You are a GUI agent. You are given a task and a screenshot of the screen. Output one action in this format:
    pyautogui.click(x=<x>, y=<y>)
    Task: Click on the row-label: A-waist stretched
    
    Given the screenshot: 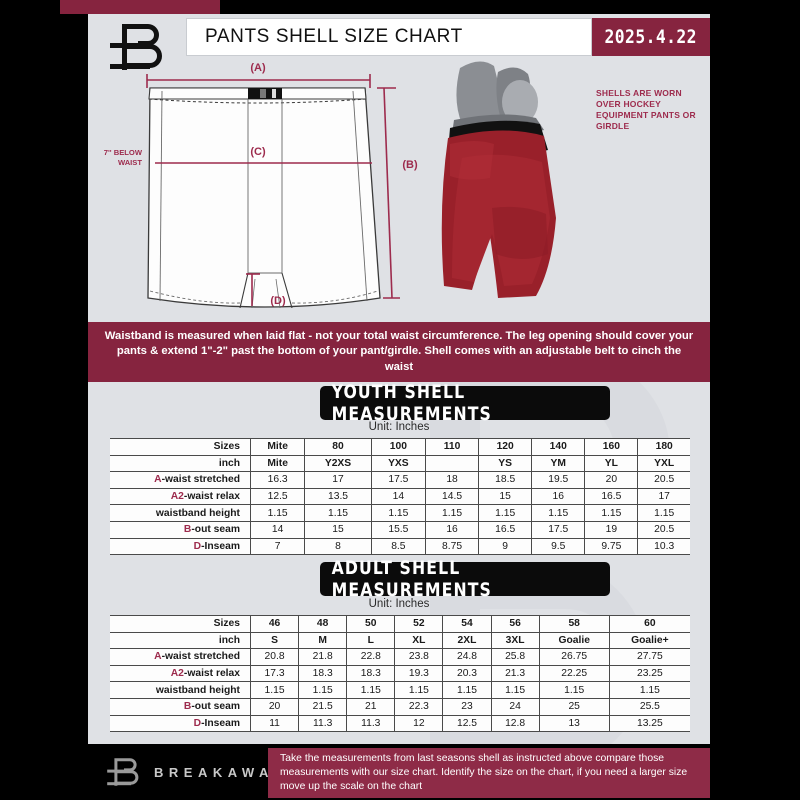 What is the action you would take?
    pyautogui.click(x=180, y=657)
    